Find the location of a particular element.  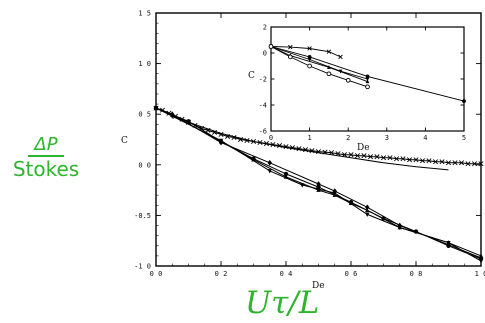

series-4-line is located at coordinates (319, 67).